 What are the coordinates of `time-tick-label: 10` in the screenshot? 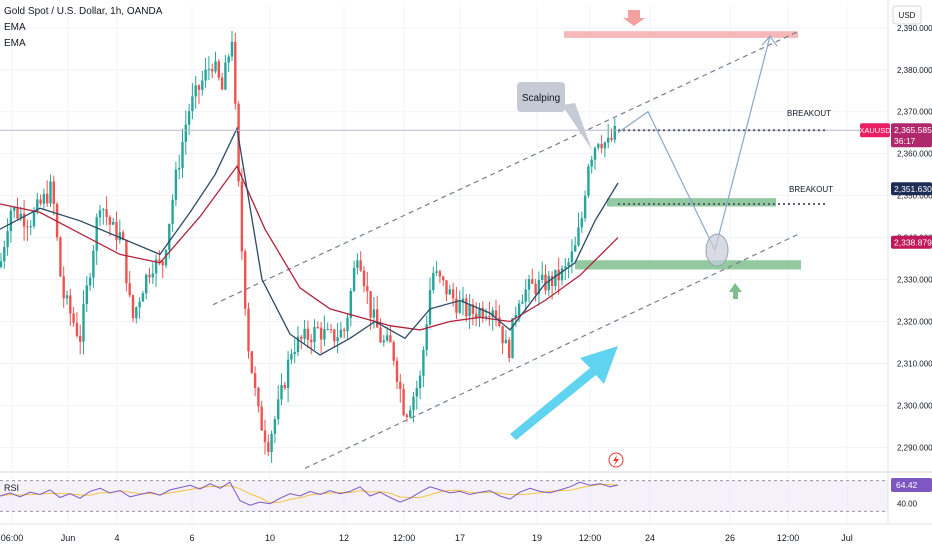 It's located at (270, 538).